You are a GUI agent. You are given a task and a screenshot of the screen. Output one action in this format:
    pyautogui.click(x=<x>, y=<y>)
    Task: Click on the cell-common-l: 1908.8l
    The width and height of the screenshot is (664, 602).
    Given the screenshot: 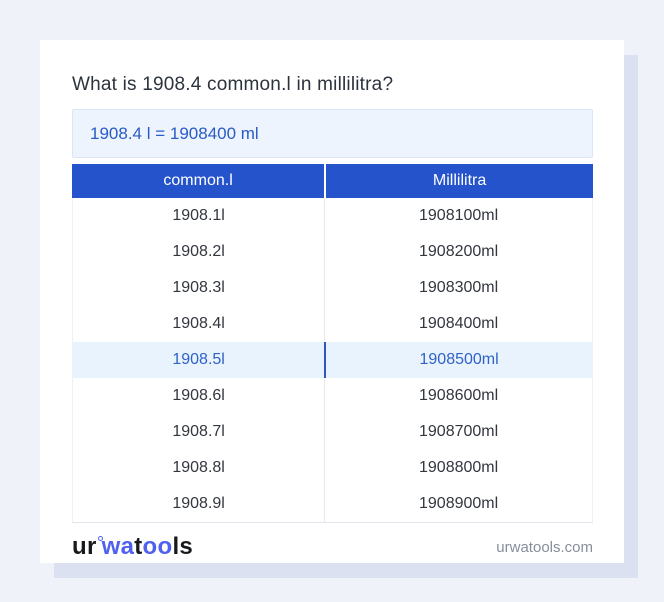 What is the action you would take?
    pyautogui.click(x=198, y=467)
    